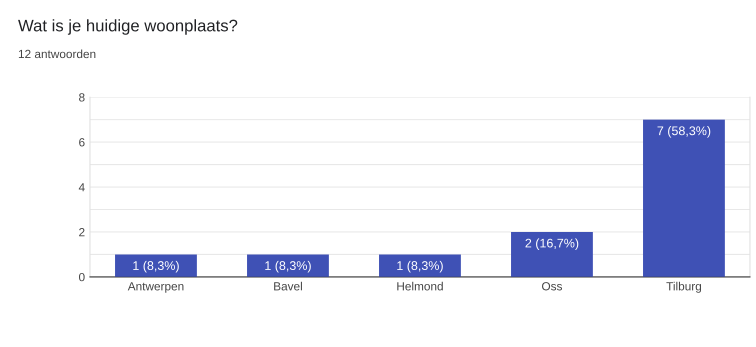 This screenshot has height=347, width=756. I want to click on y-tick-label: 4, so click(81, 187).